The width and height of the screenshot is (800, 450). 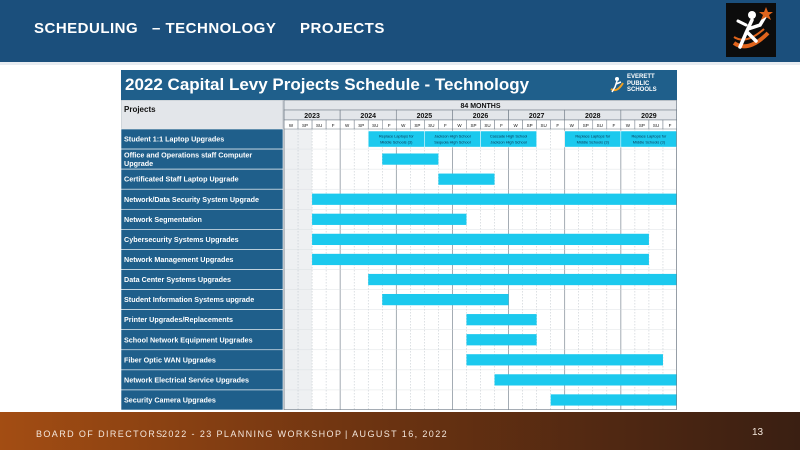 I want to click on slide-title-part-3: PROJECTS, so click(x=342, y=28).